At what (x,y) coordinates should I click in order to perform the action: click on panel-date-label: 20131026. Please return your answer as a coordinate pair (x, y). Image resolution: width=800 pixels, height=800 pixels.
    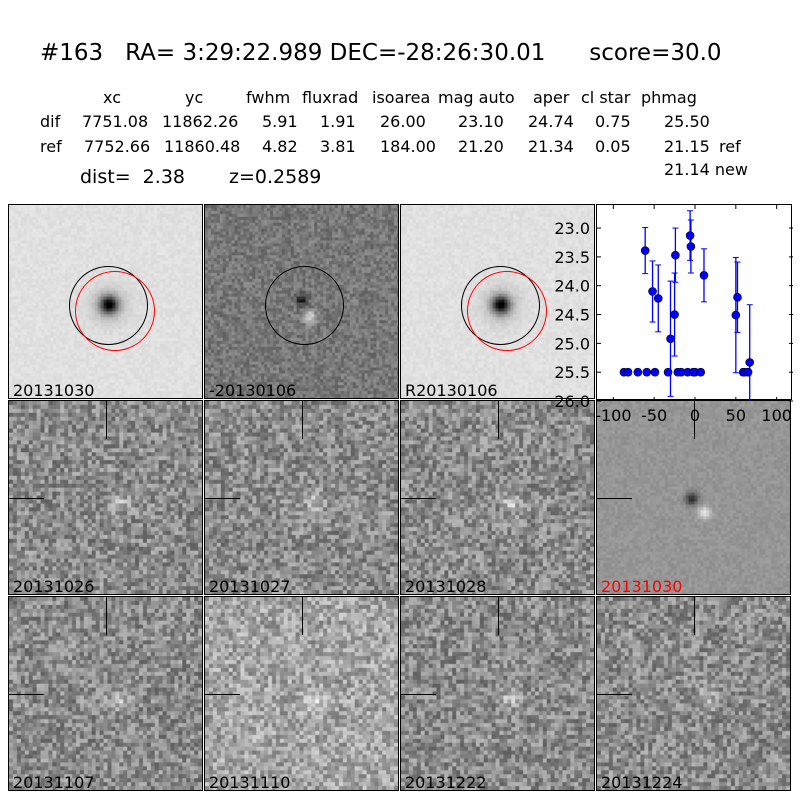
    Looking at the image, I should click on (54, 586).